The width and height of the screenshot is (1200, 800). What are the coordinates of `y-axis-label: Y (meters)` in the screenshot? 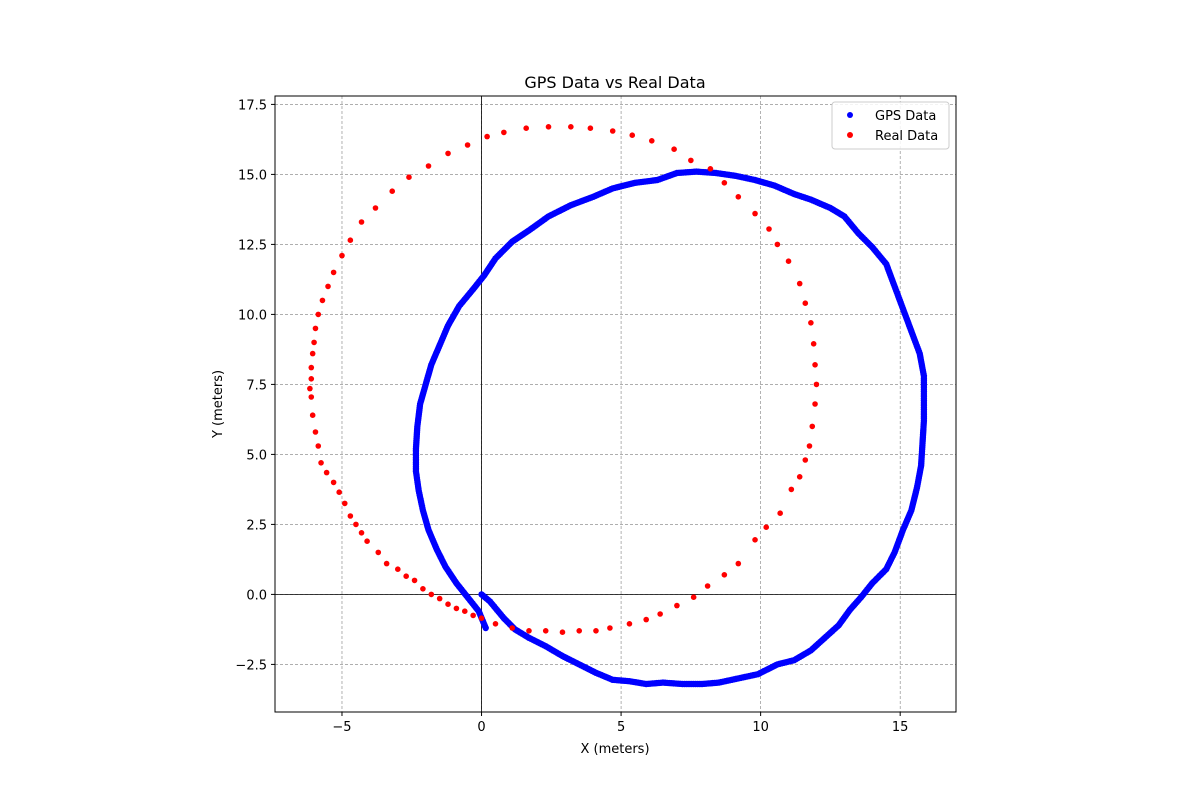 It's located at (218, 404).